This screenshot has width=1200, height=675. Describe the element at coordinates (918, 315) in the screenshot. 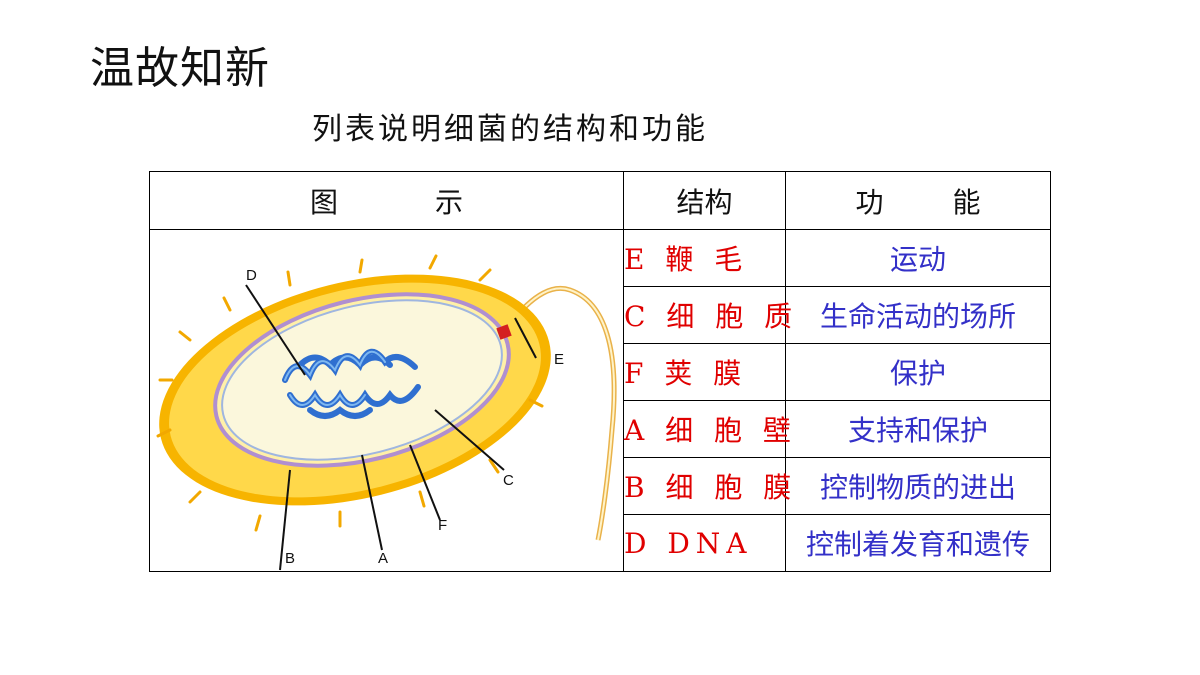

I see `function-cell: 生命活动的场所` at that location.